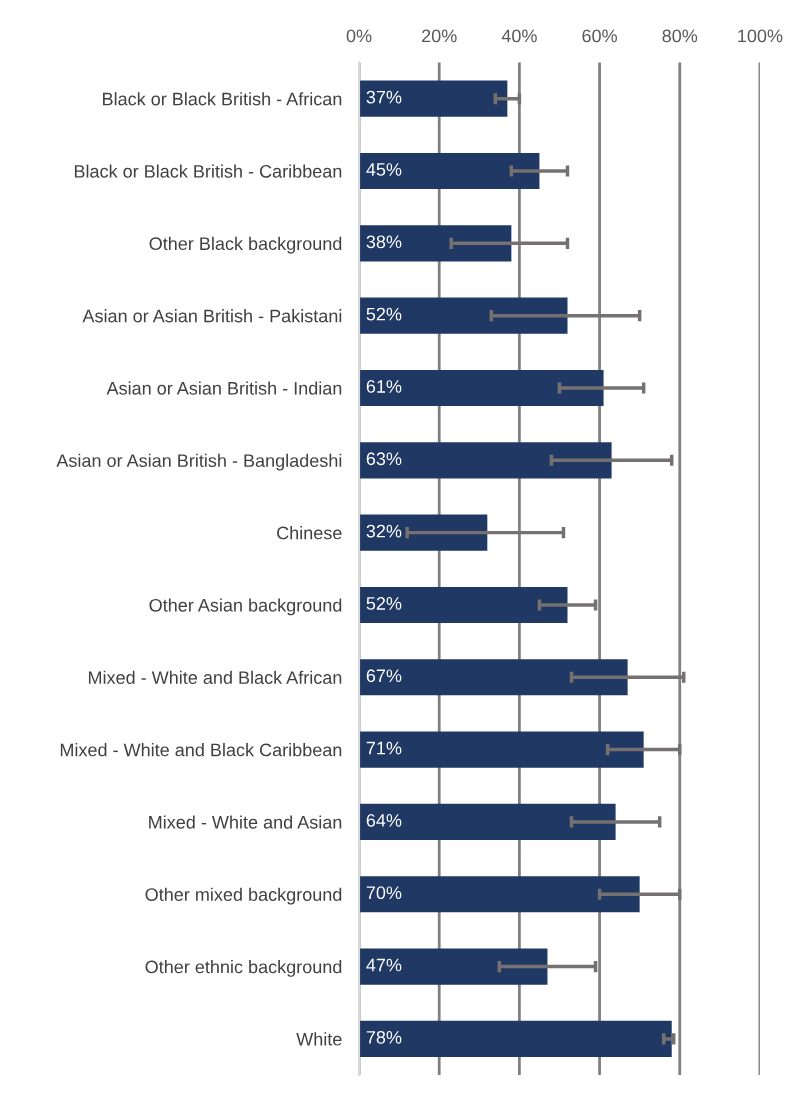 The image size is (805, 1097). What do you see at coordinates (243, 968) in the screenshot?
I see `y-tick-label: Other ethnic background` at bounding box center [243, 968].